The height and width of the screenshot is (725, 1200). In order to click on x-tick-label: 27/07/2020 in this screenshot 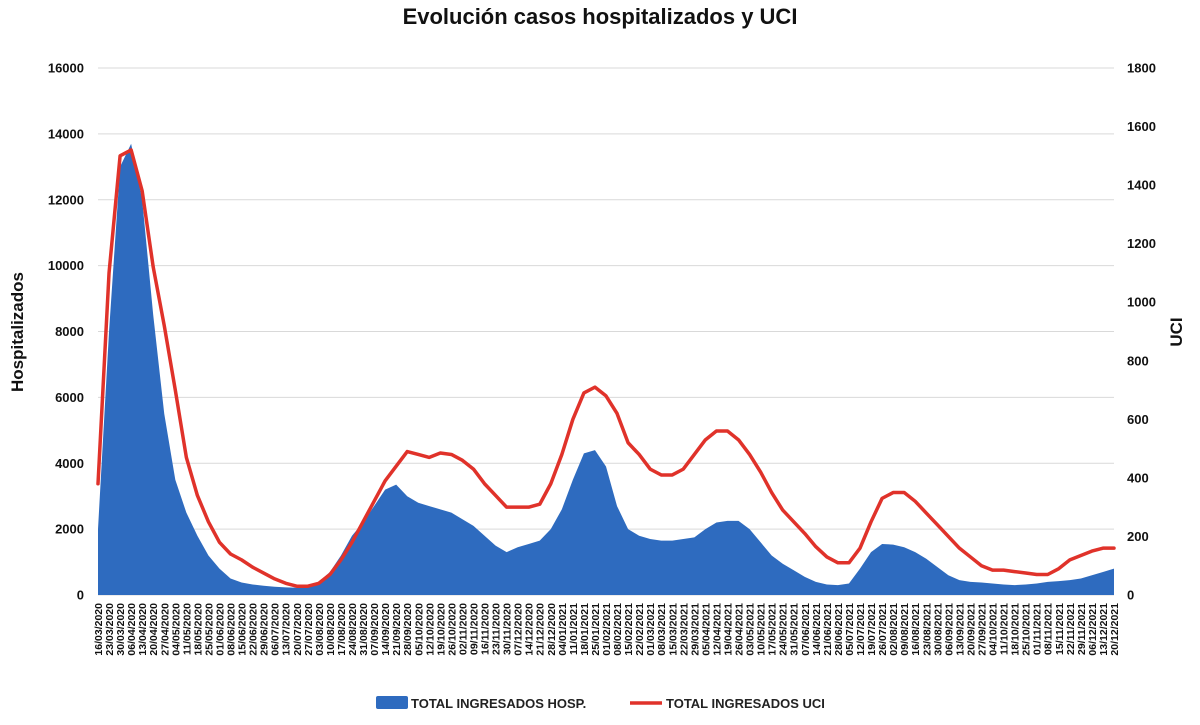, I will do `click(309, 629)`.